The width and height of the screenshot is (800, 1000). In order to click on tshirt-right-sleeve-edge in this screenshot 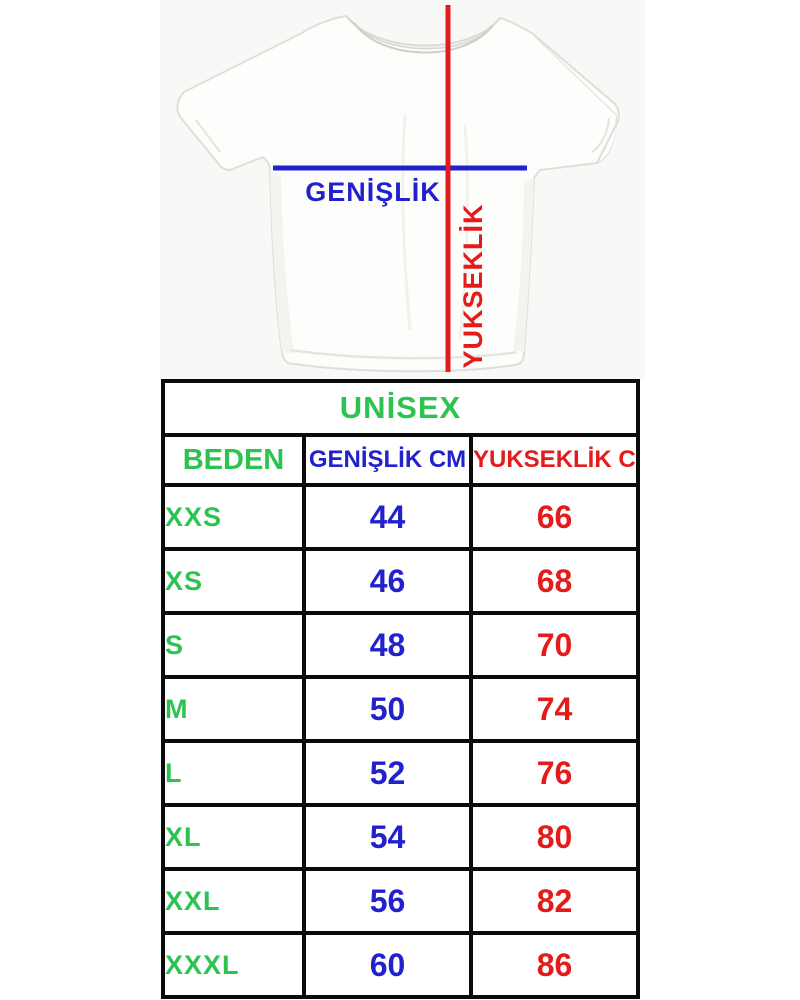, I will do `click(576, 98)`.